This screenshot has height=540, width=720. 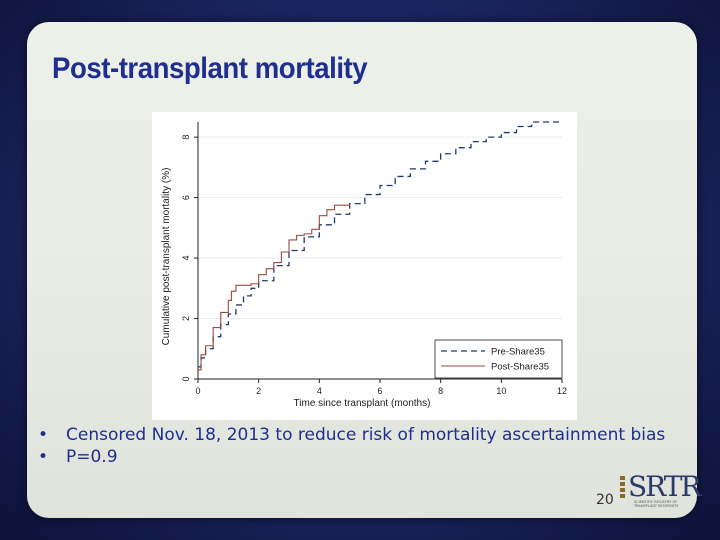 I want to click on logo-bars-icon, so click(x=623, y=488).